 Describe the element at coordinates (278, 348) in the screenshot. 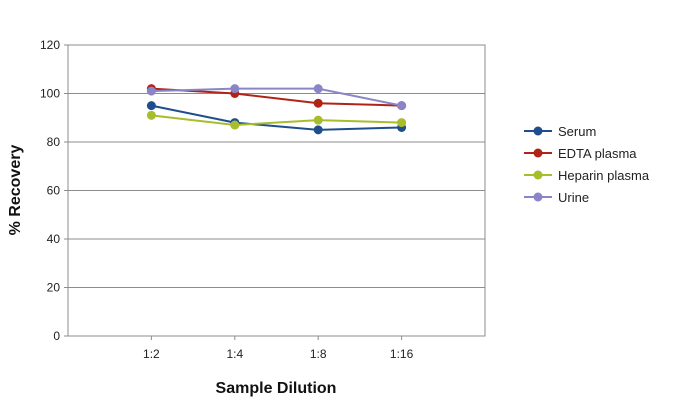

I see `x-axis-ticks: 1:2 1:4 1:8 1:16` at that location.